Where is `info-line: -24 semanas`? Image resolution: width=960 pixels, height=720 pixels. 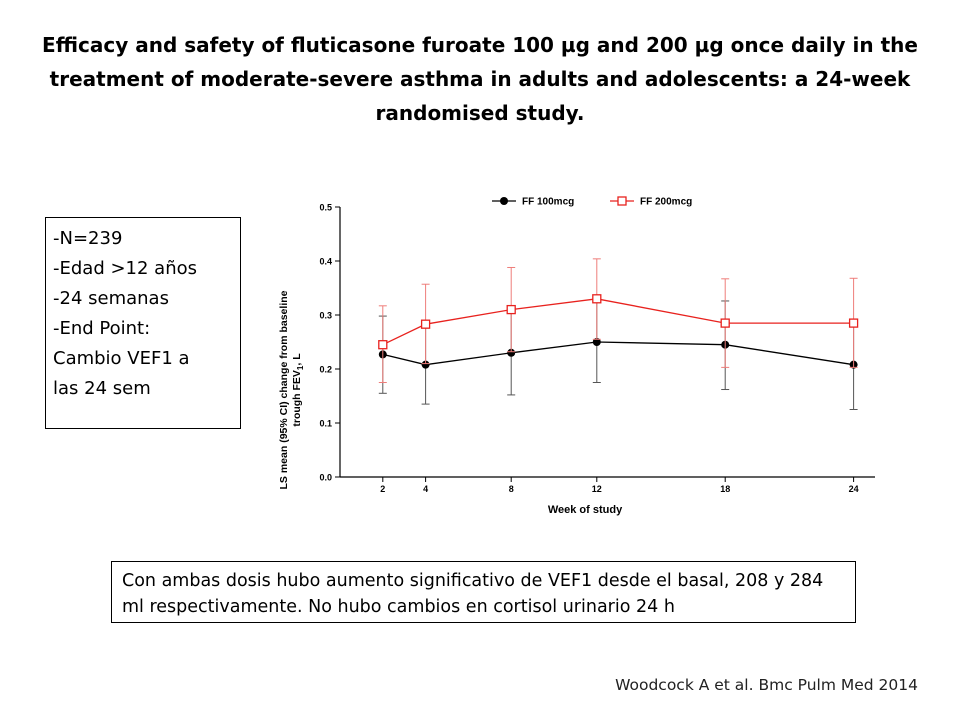
info-line: -24 semanas is located at coordinates (111, 298).